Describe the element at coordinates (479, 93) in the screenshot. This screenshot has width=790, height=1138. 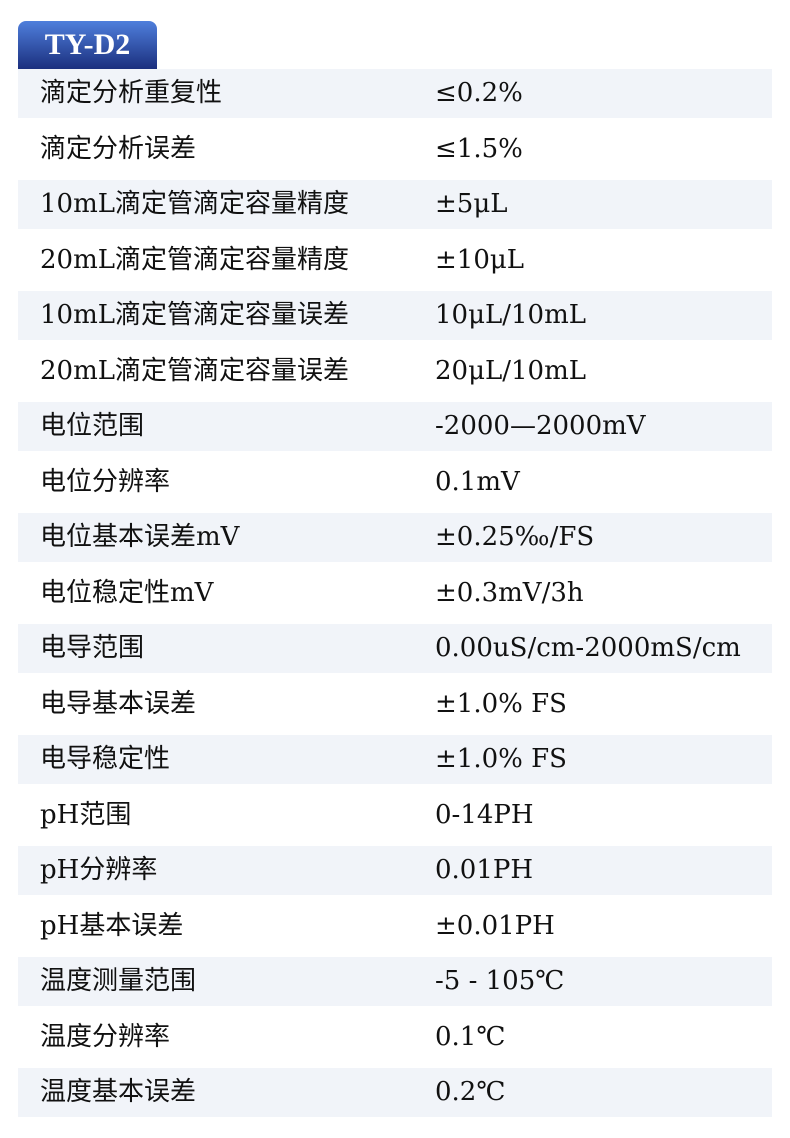
I see `spec-value: ≤0.2%` at that location.